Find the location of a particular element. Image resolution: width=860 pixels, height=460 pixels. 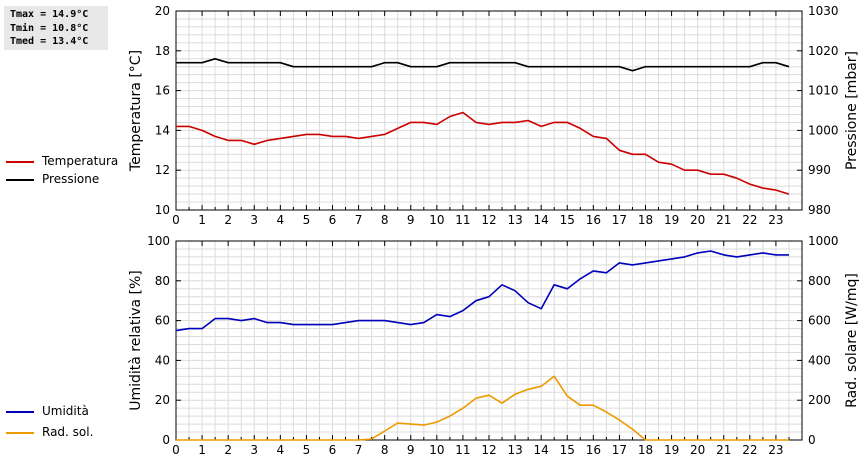

y2-tick-label: 980 is located at coordinates (819, 210).